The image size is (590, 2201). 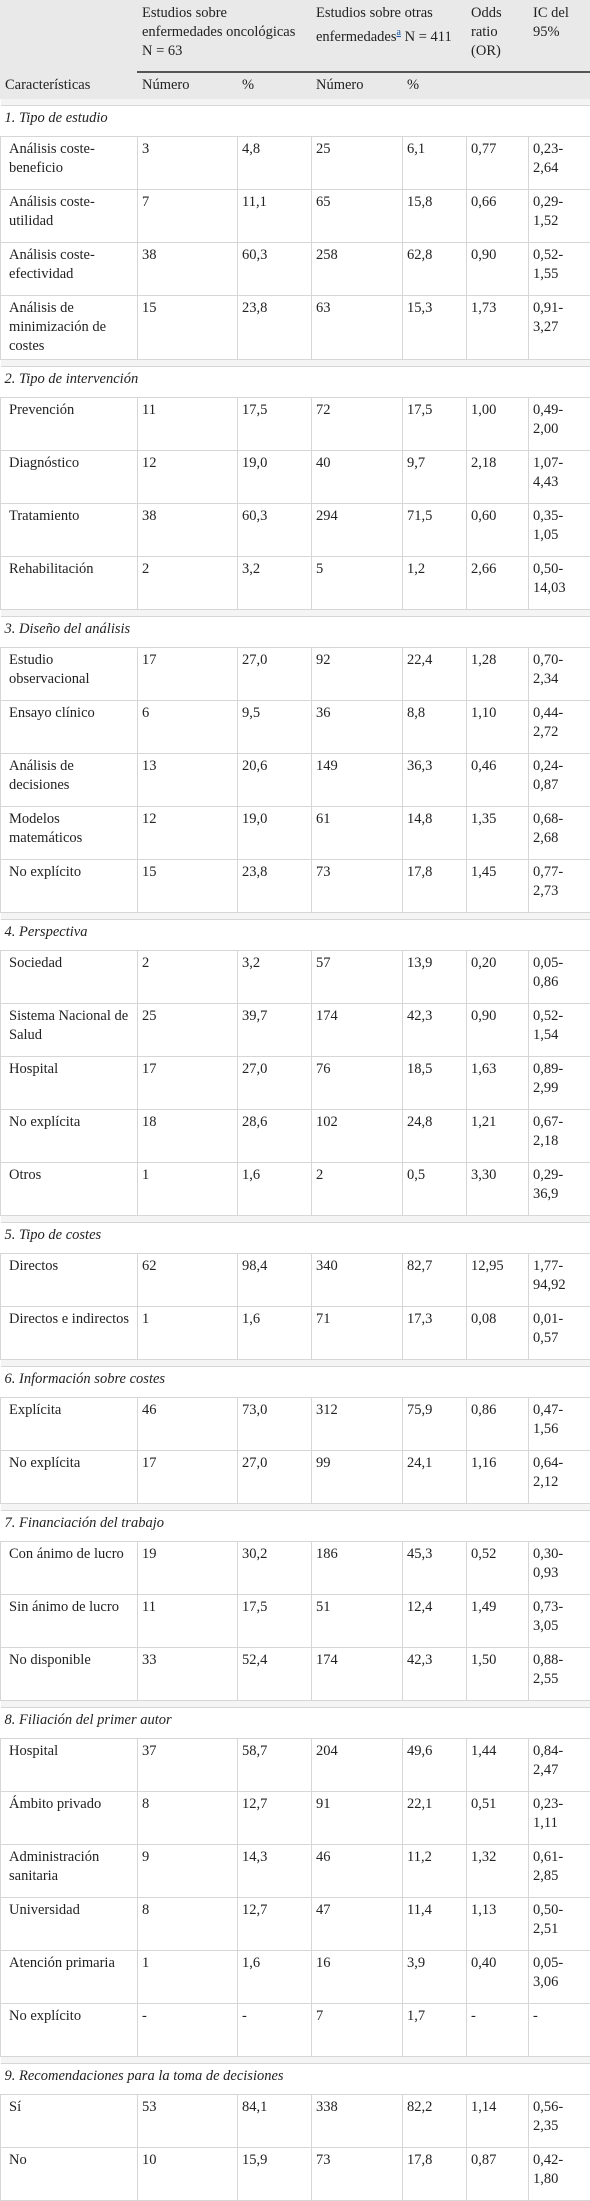 What do you see at coordinates (357, 2174) in the screenshot?
I see `data-cell: 73` at bounding box center [357, 2174].